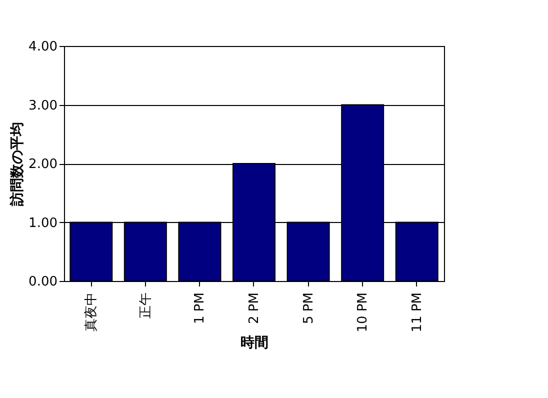 The width and height of the screenshot is (548, 398). Describe the element at coordinates (43, 282) in the screenshot. I see `y-tick-label: 0.00` at that location.